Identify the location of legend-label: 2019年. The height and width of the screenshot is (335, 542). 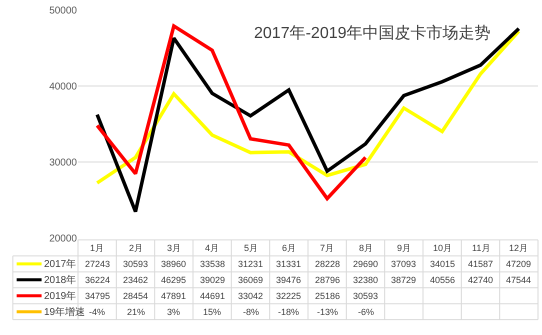
(60, 296).